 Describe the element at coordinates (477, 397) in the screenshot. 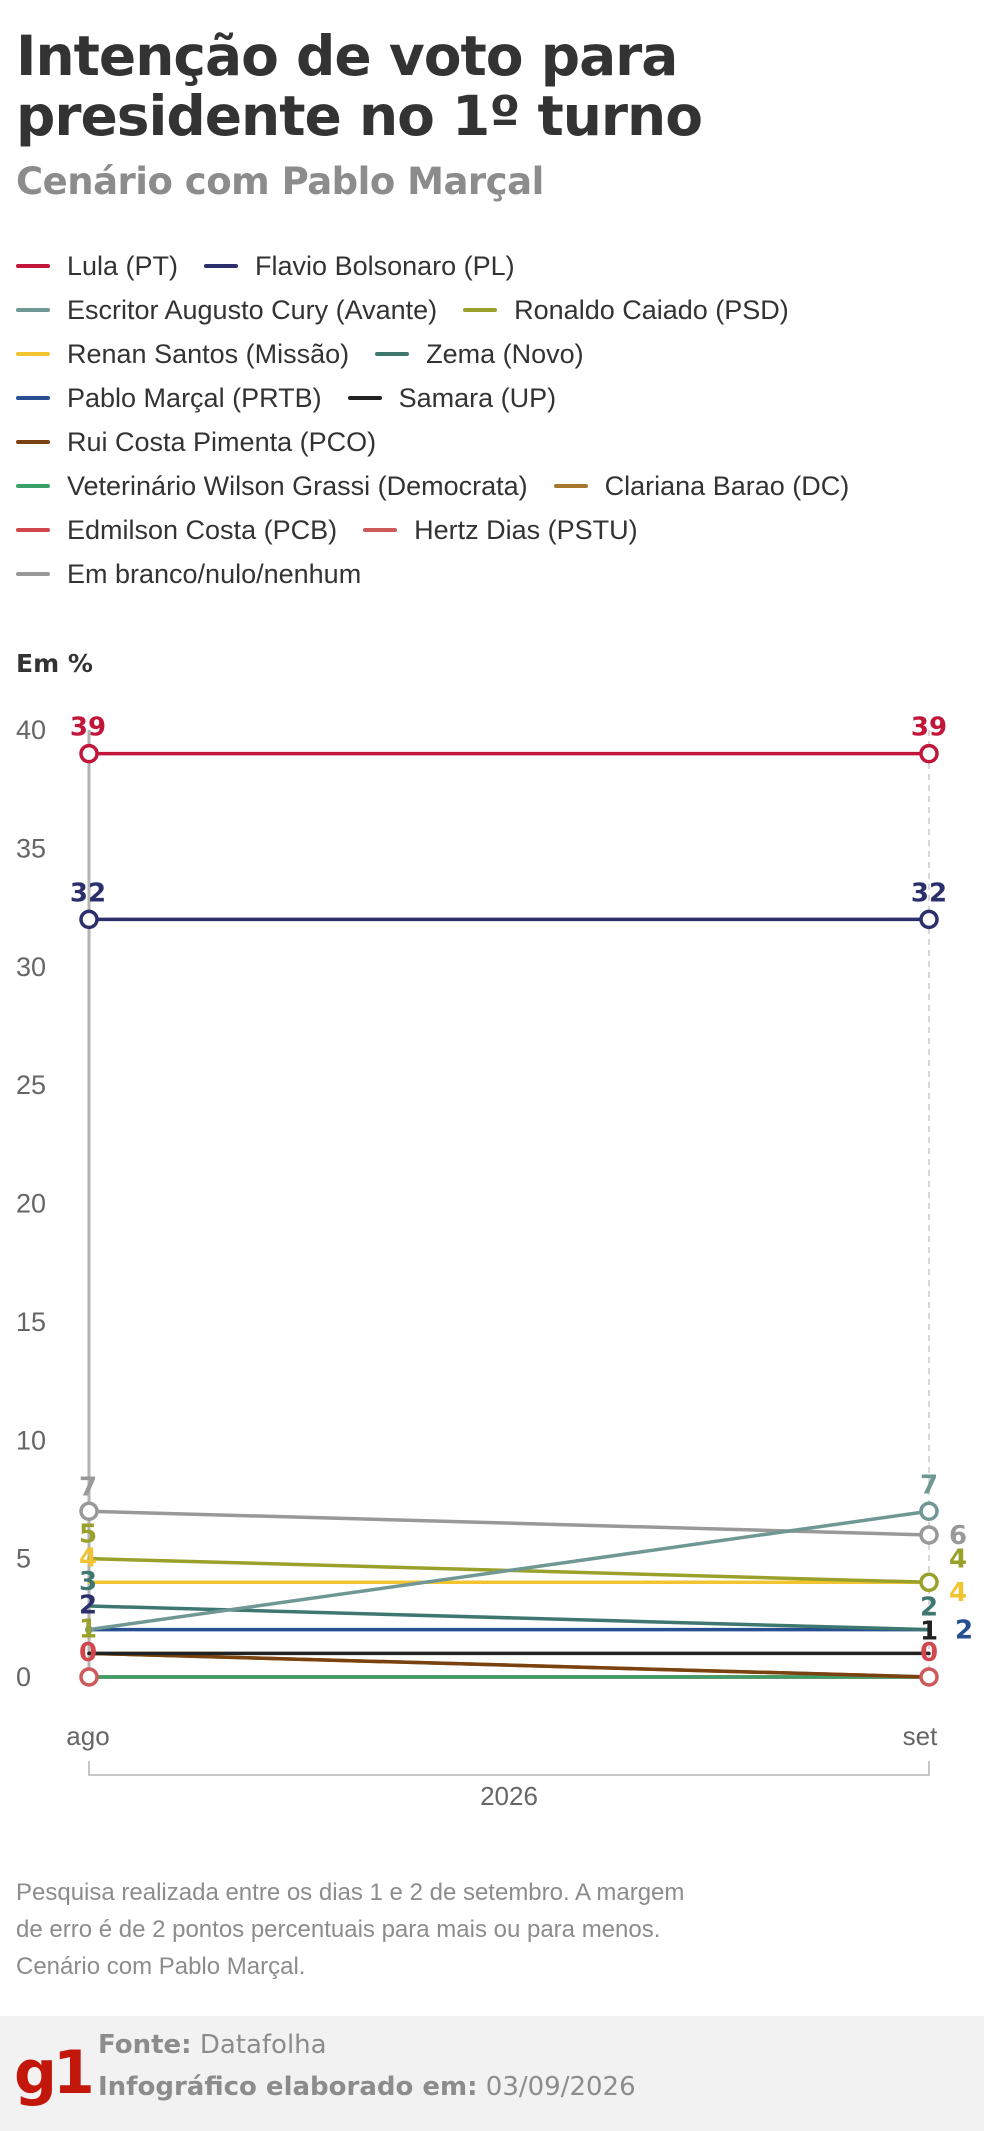

I see `legend-label: Samara (UP)` at that location.